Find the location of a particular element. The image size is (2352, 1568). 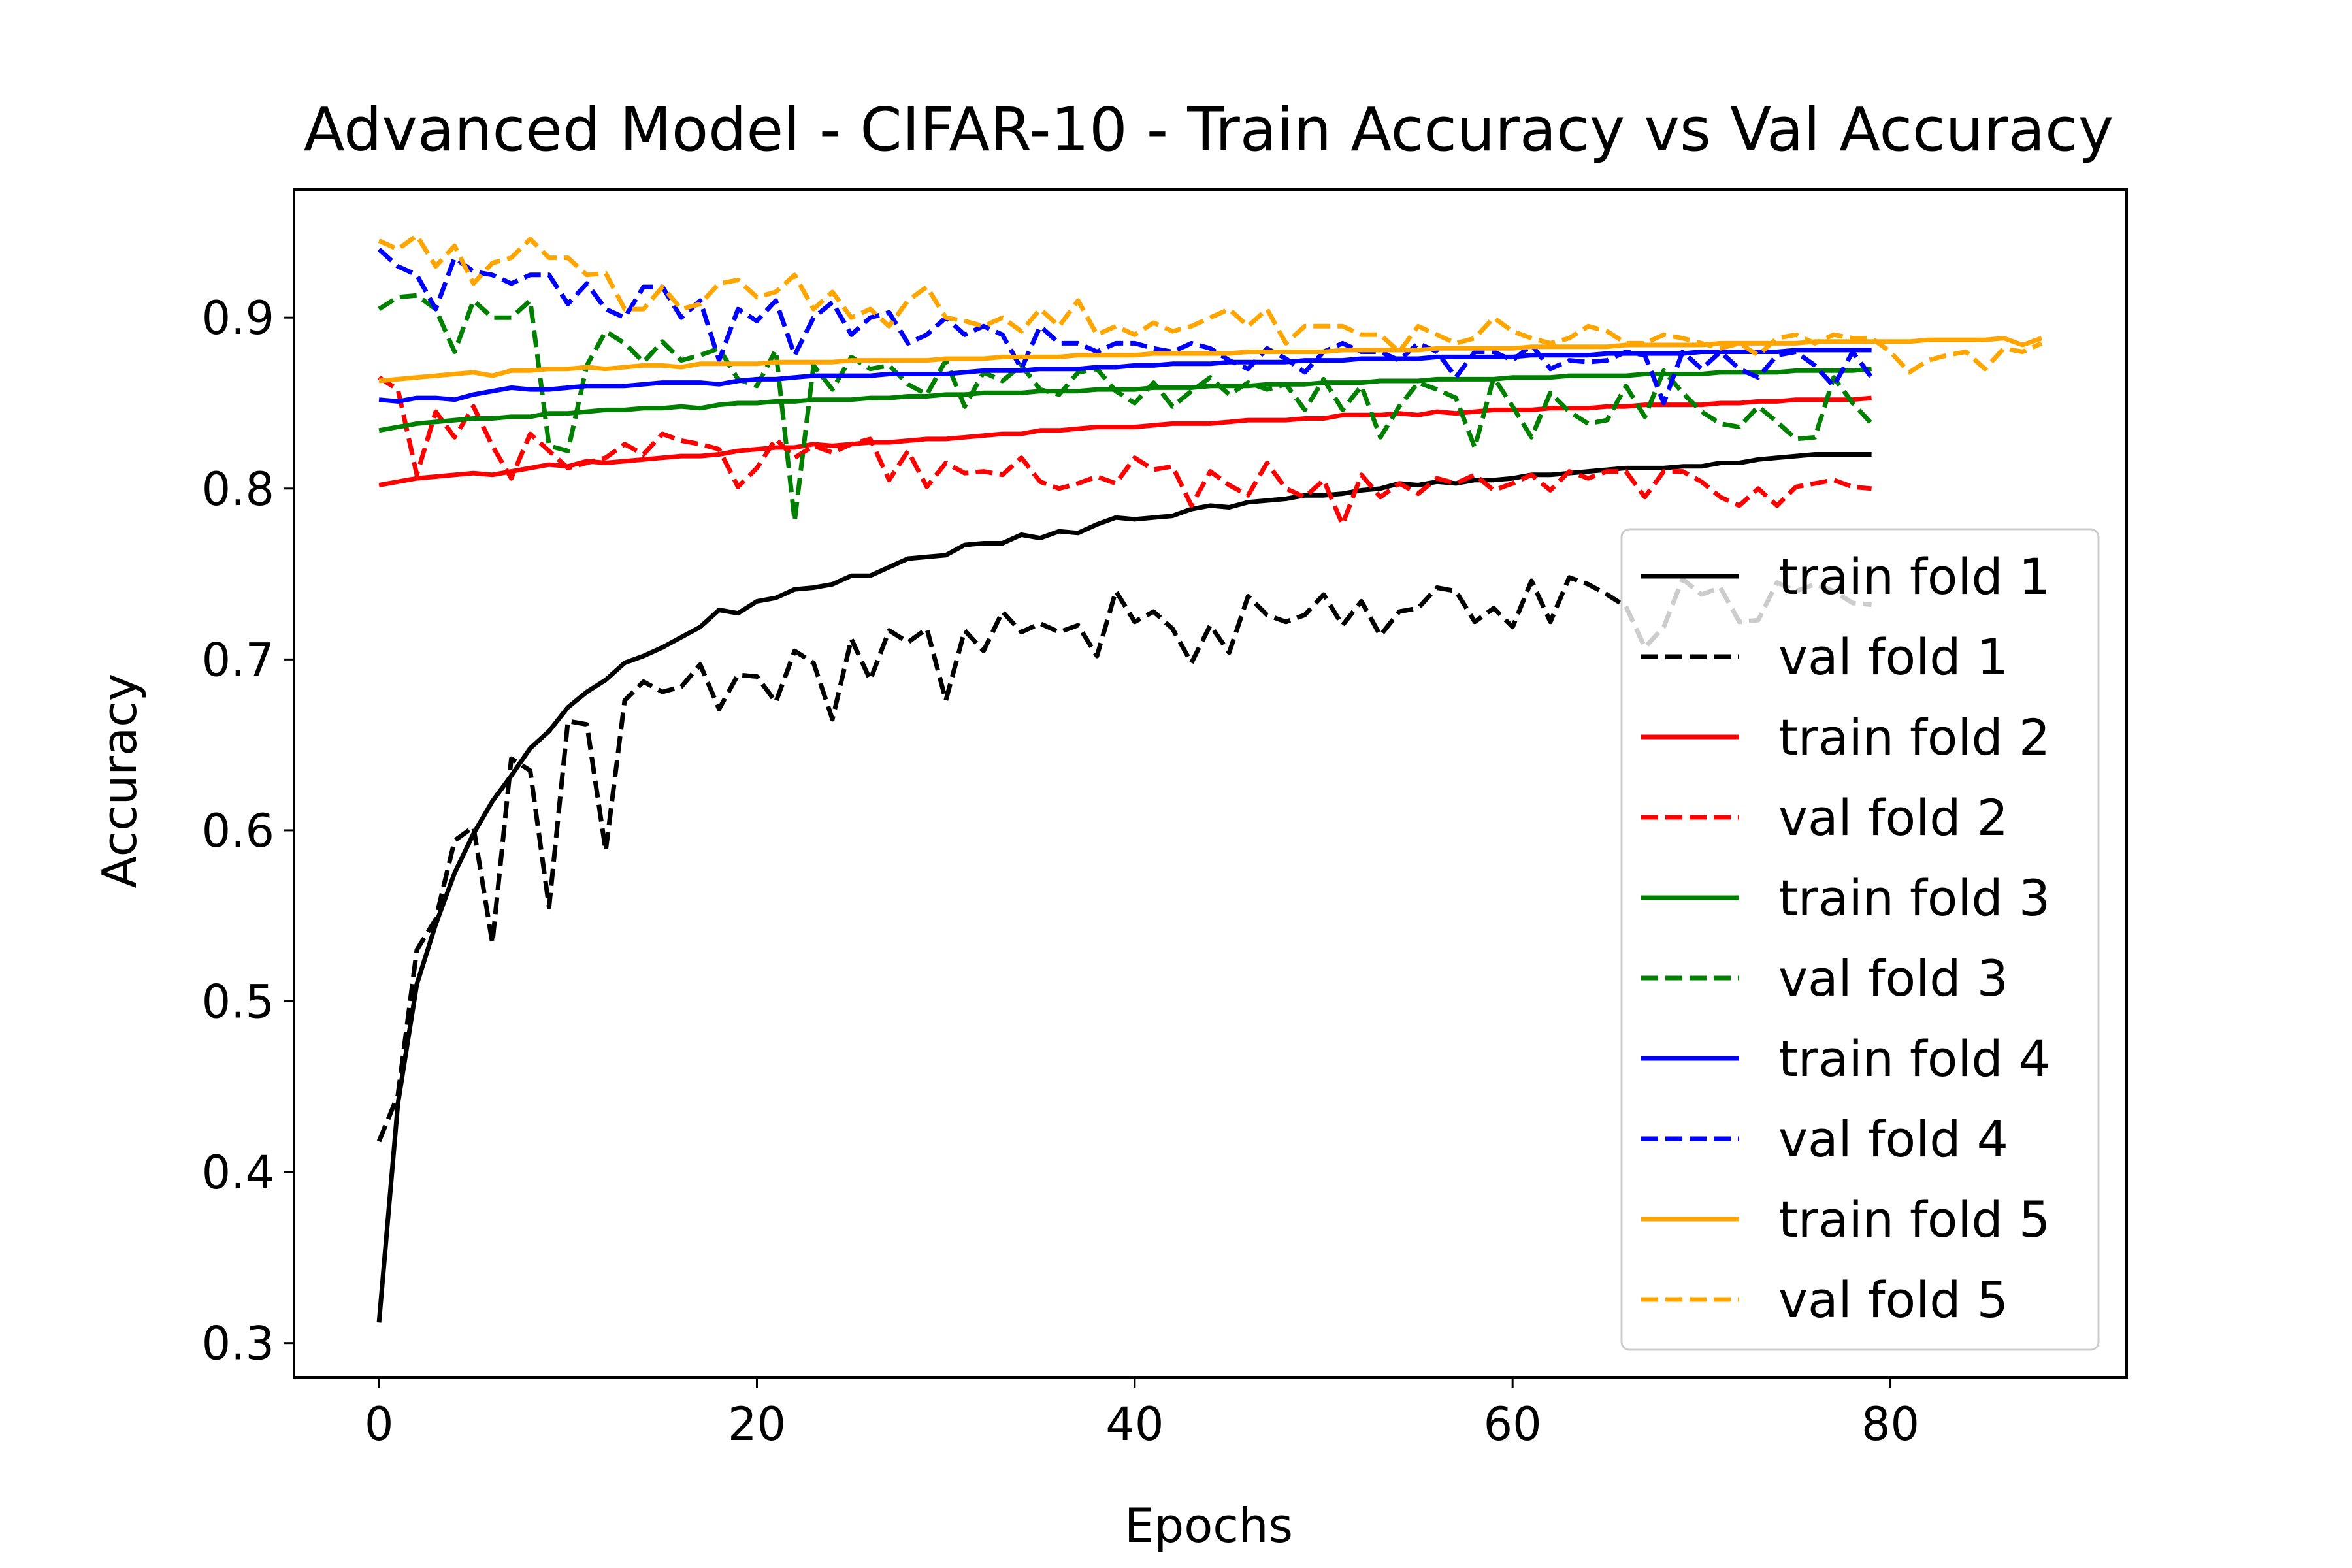

val-fold-2-line is located at coordinates (1125, 451).